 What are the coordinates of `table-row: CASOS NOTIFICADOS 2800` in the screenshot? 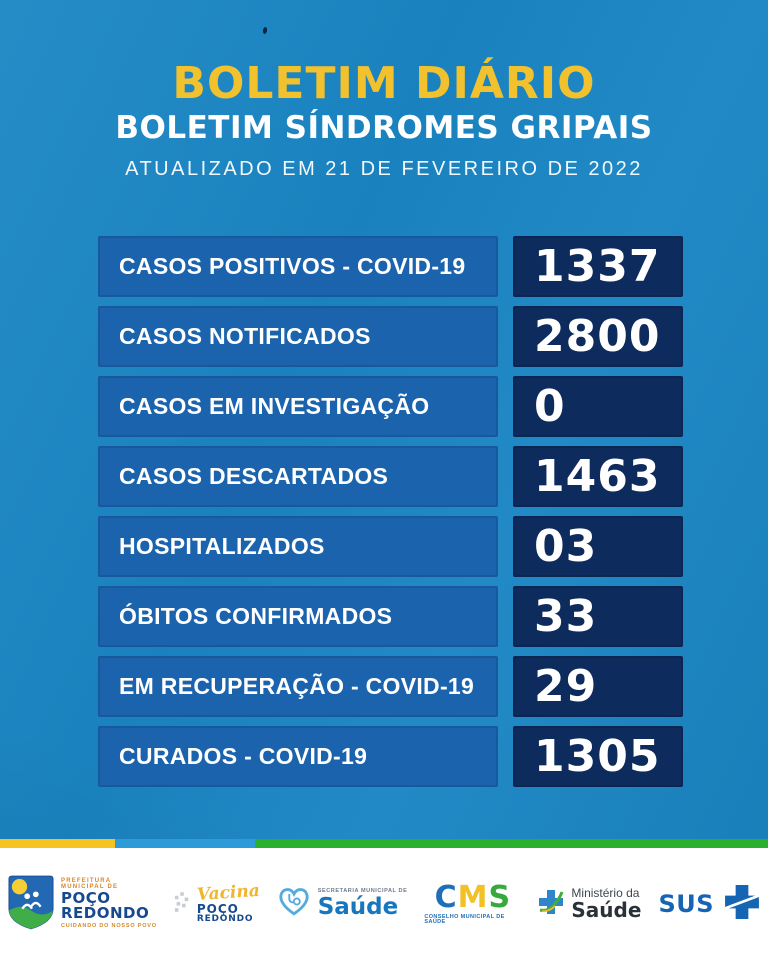 It's located at (390, 336).